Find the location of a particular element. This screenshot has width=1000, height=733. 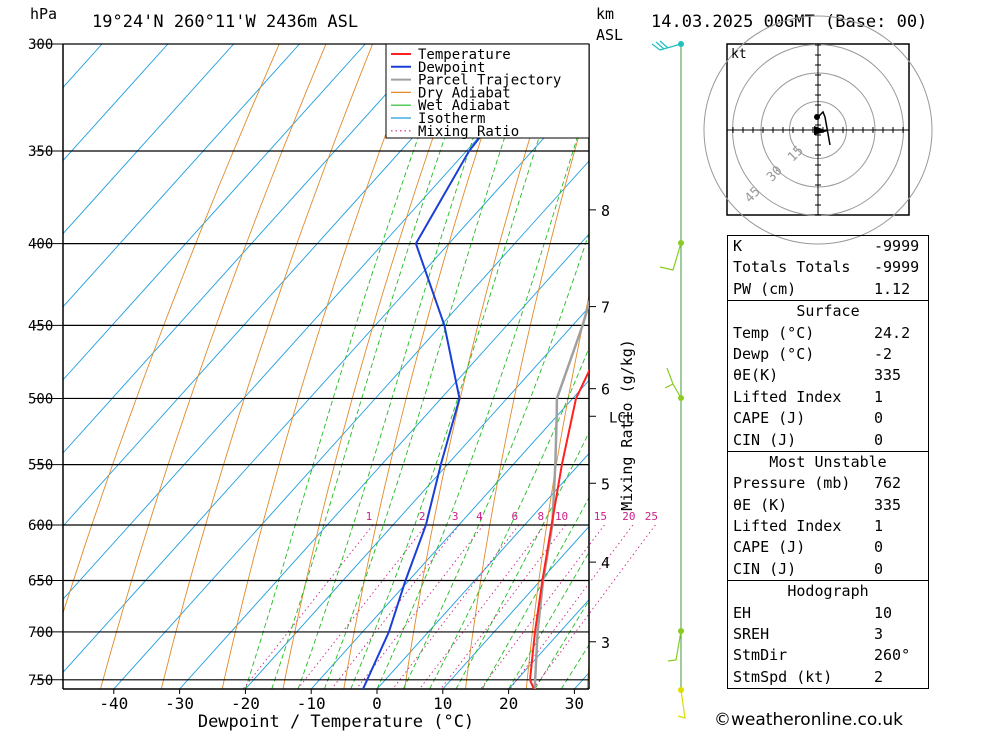

height-tick-label: 6 is located at coordinates (605, 390).